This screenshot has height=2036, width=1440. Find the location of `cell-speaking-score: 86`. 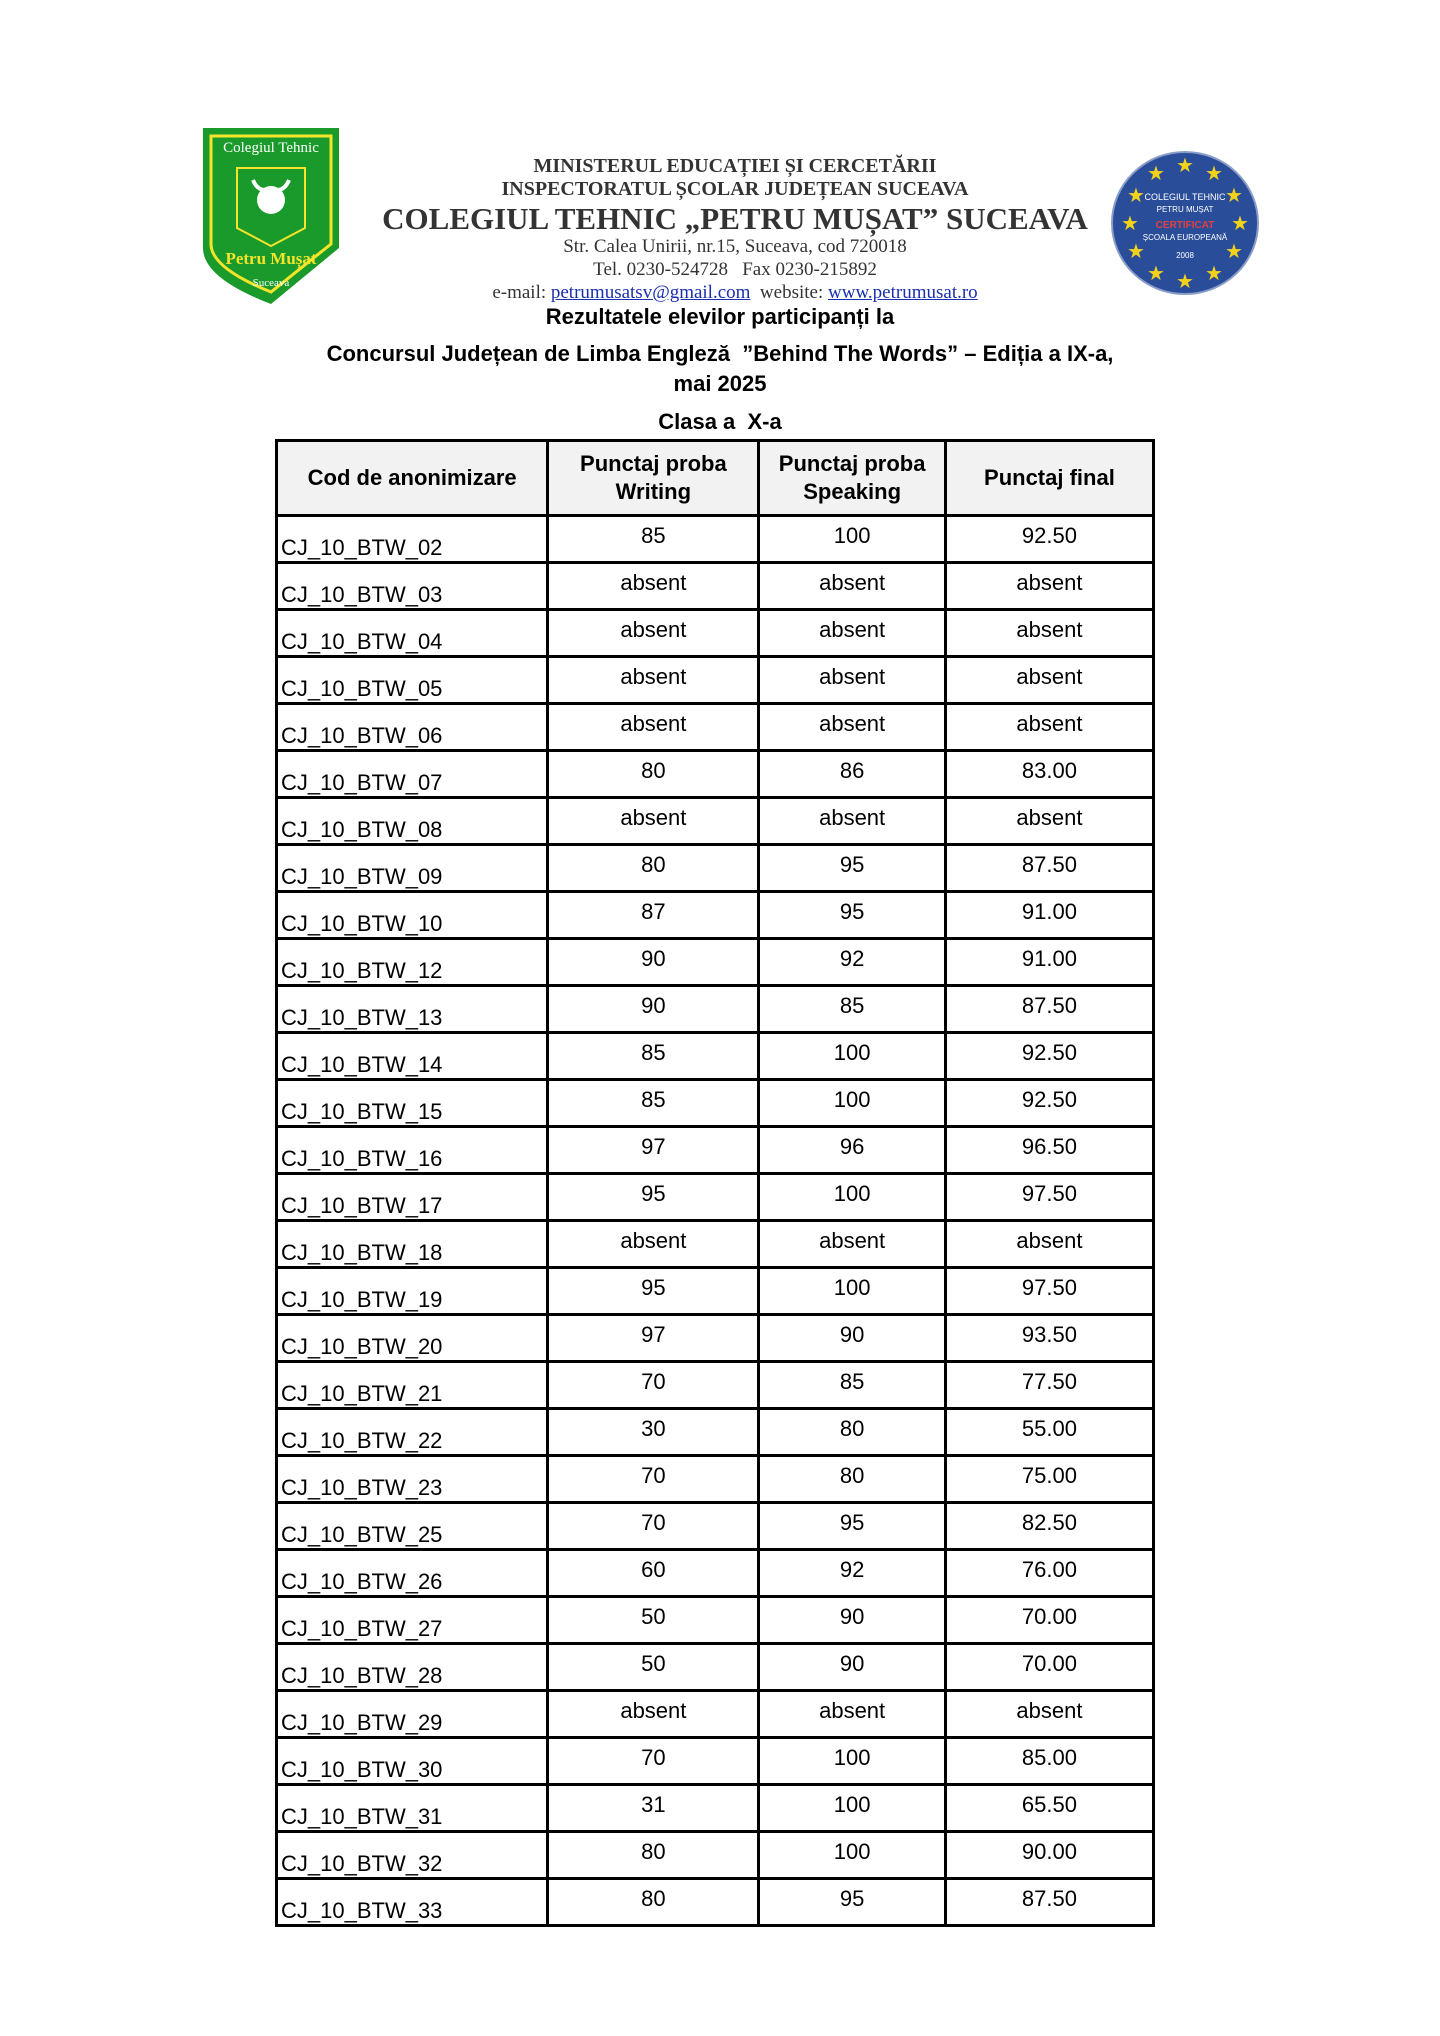

cell-speaking-score: 86 is located at coordinates (852, 774).